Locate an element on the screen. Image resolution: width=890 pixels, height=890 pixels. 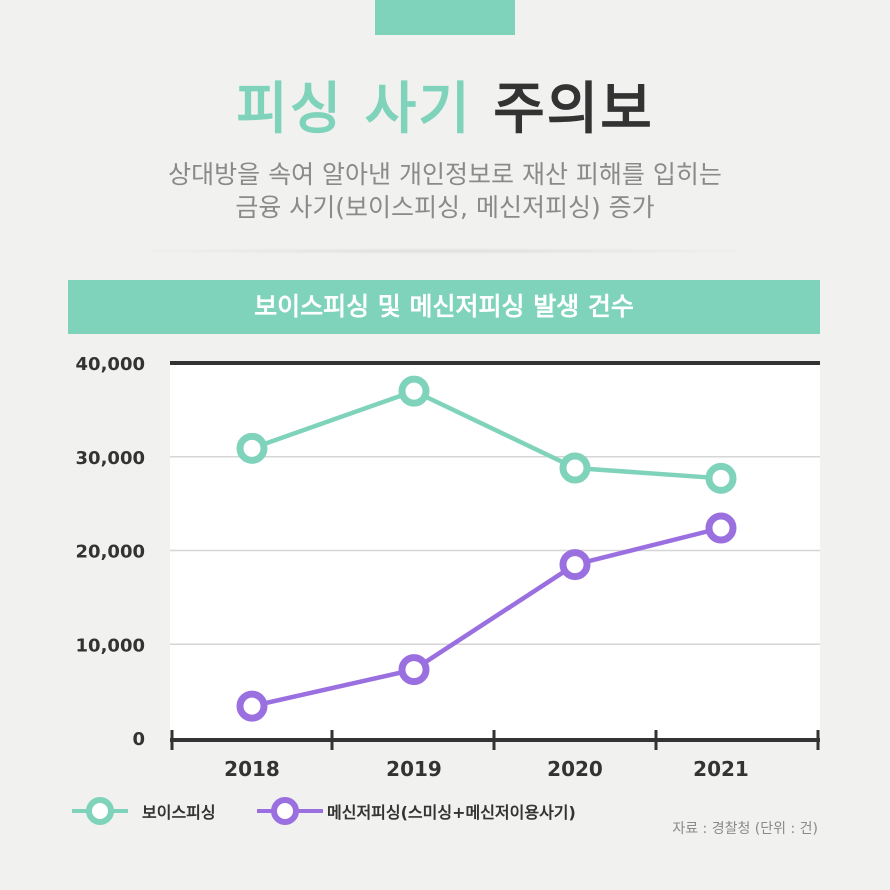
series-0-point-2021 is located at coordinates (721, 478).